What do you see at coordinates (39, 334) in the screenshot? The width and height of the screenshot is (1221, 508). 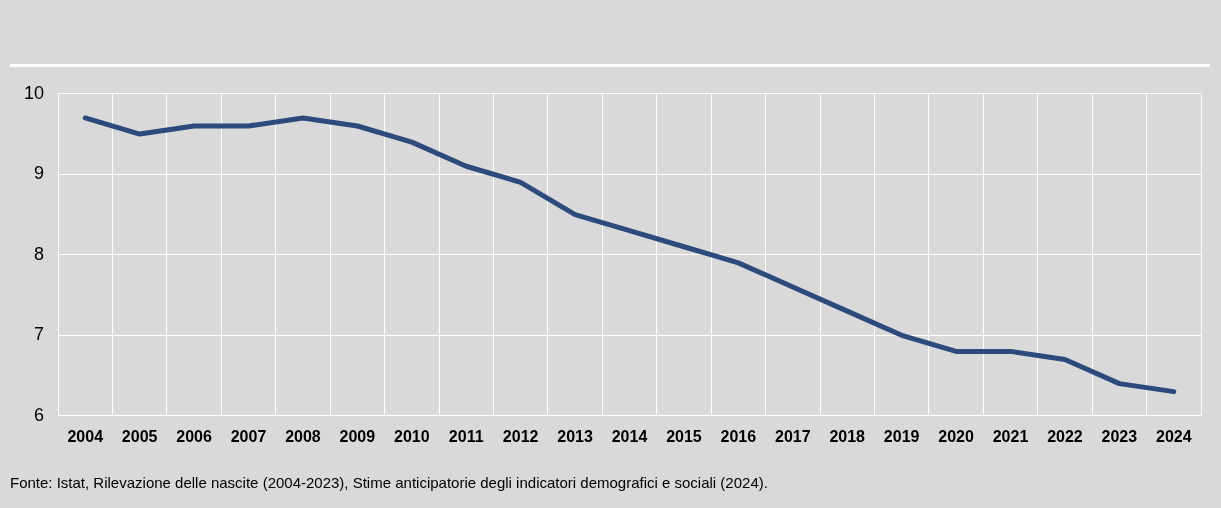 I see `y-tick-label: 7` at bounding box center [39, 334].